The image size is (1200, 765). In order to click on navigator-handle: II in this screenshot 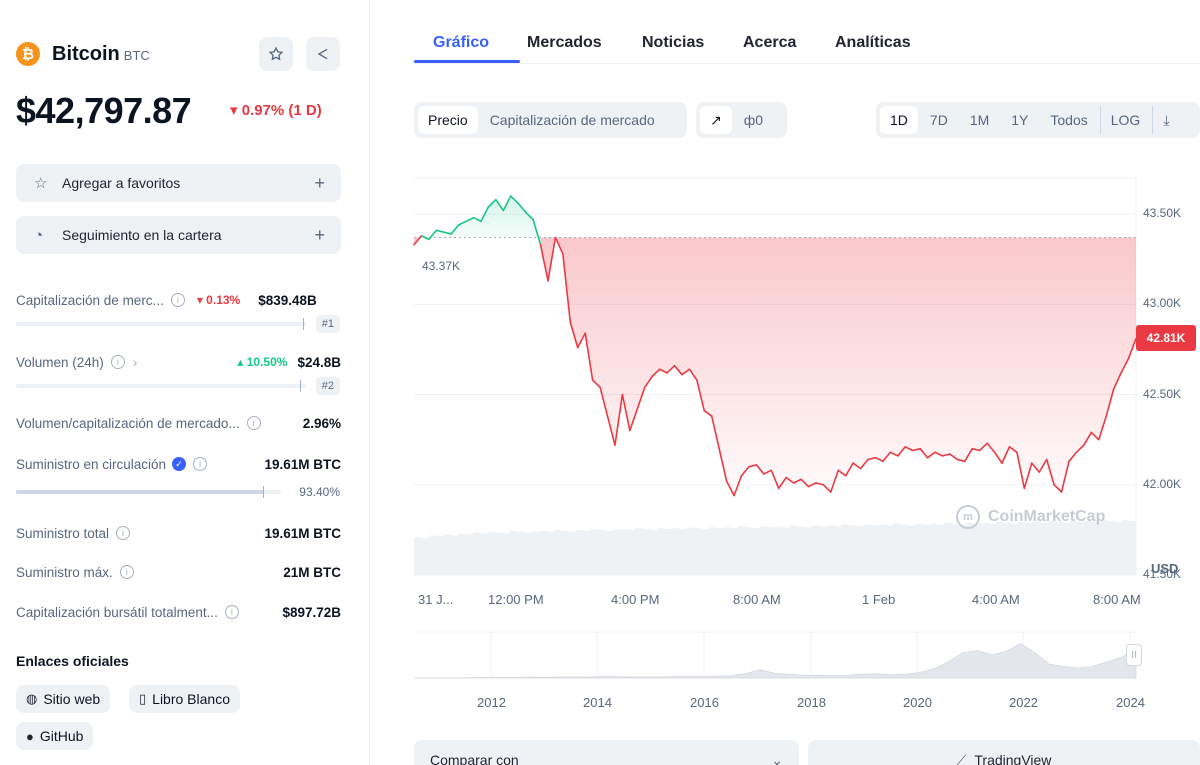, I will do `click(1134, 655)`.